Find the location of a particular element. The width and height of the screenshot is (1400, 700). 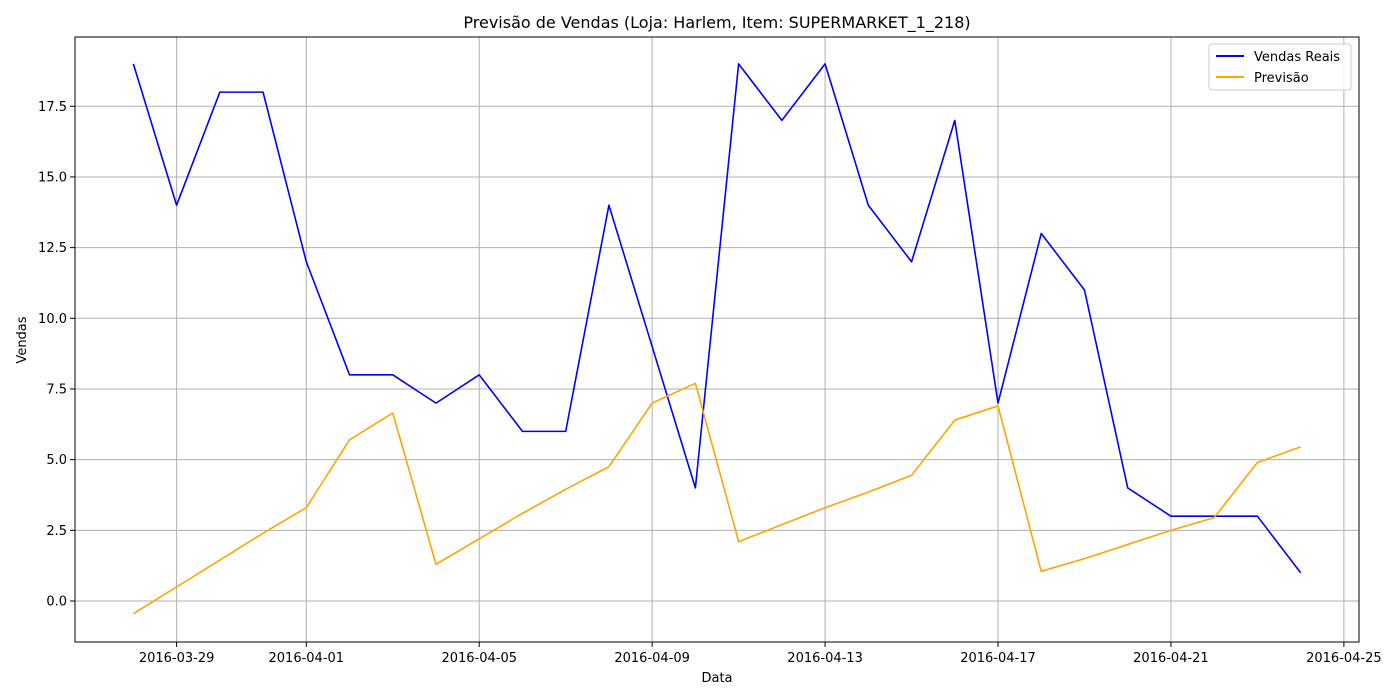

x-tick-label: 2016-04-21 is located at coordinates (1171, 658).